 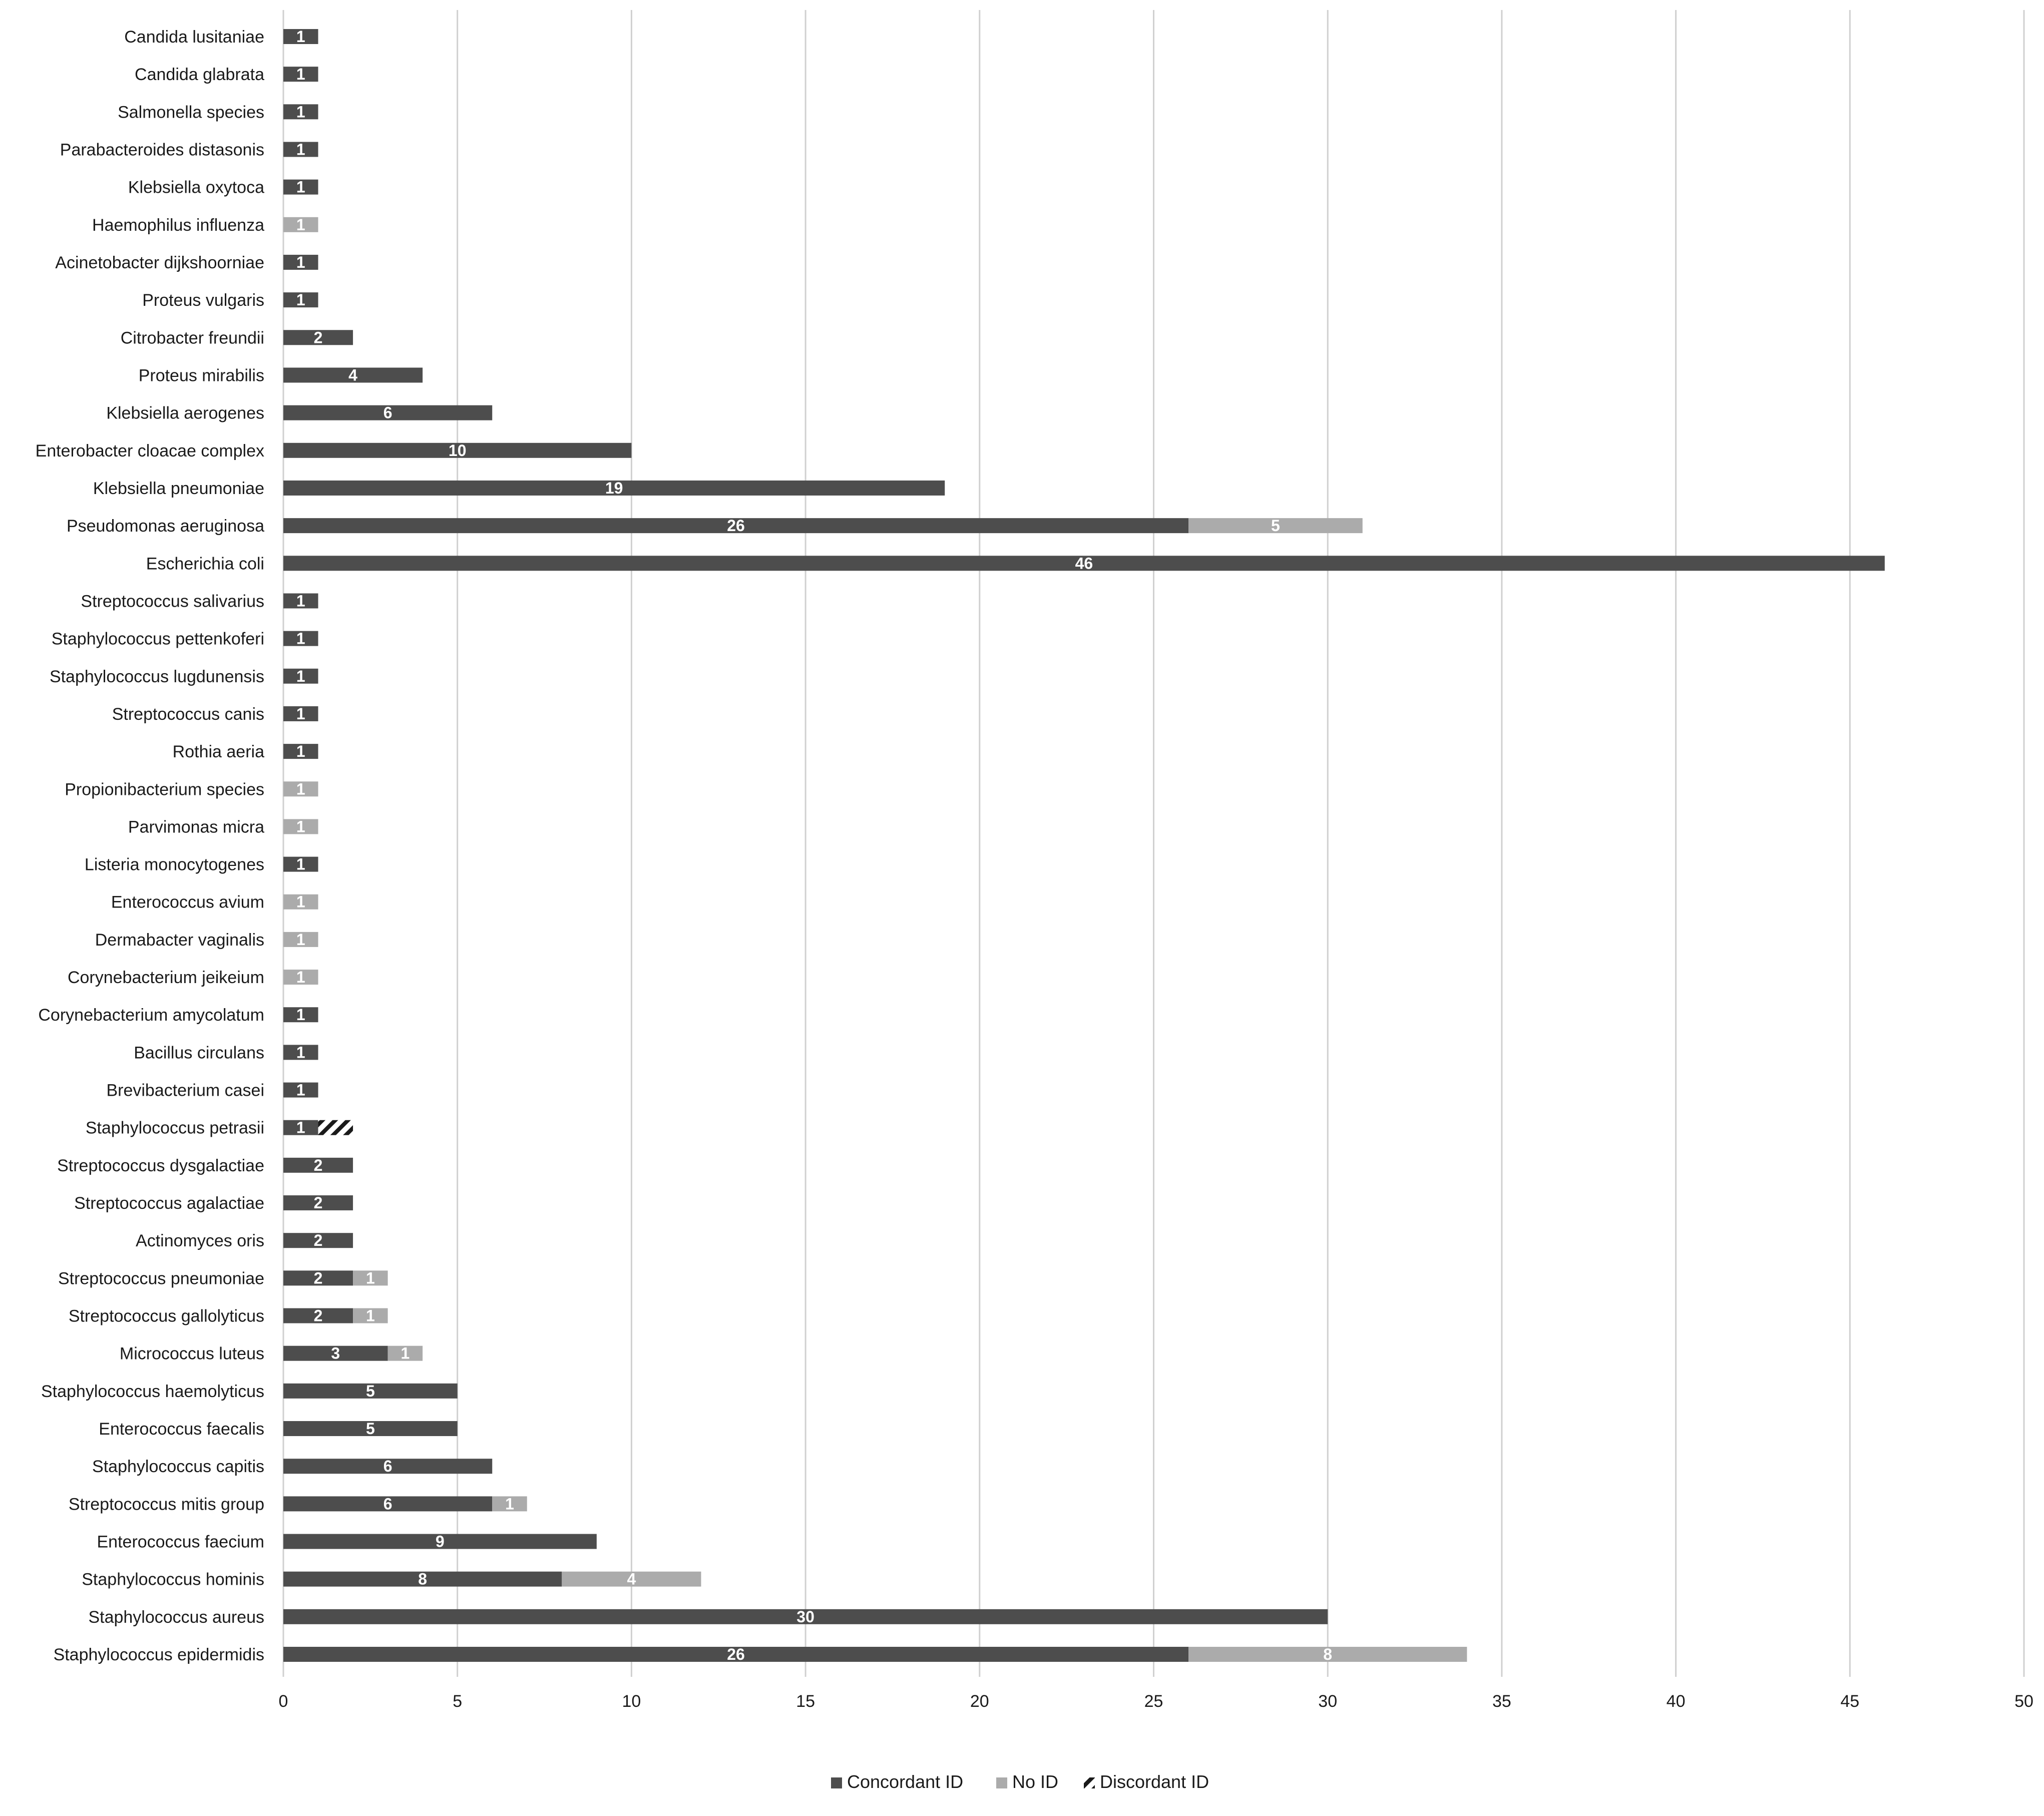 What do you see at coordinates (158, 639) in the screenshot?
I see `category-label: Staphylococcus pettenkoferi` at bounding box center [158, 639].